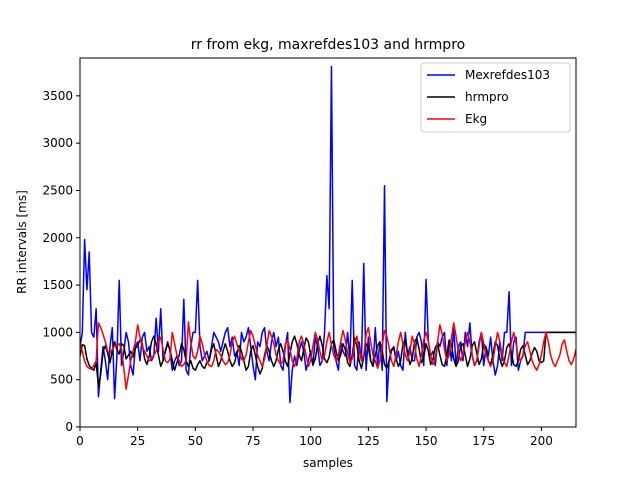  What do you see at coordinates (57, 190) in the screenshot?
I see `y-tick-label: 2500` at bounding box center [57, 190].